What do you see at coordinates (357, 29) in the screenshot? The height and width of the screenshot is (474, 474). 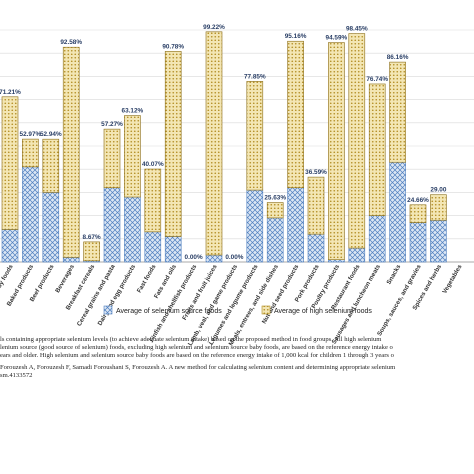 I see `data-label: 98.45%` at bounding box center [357, 29].